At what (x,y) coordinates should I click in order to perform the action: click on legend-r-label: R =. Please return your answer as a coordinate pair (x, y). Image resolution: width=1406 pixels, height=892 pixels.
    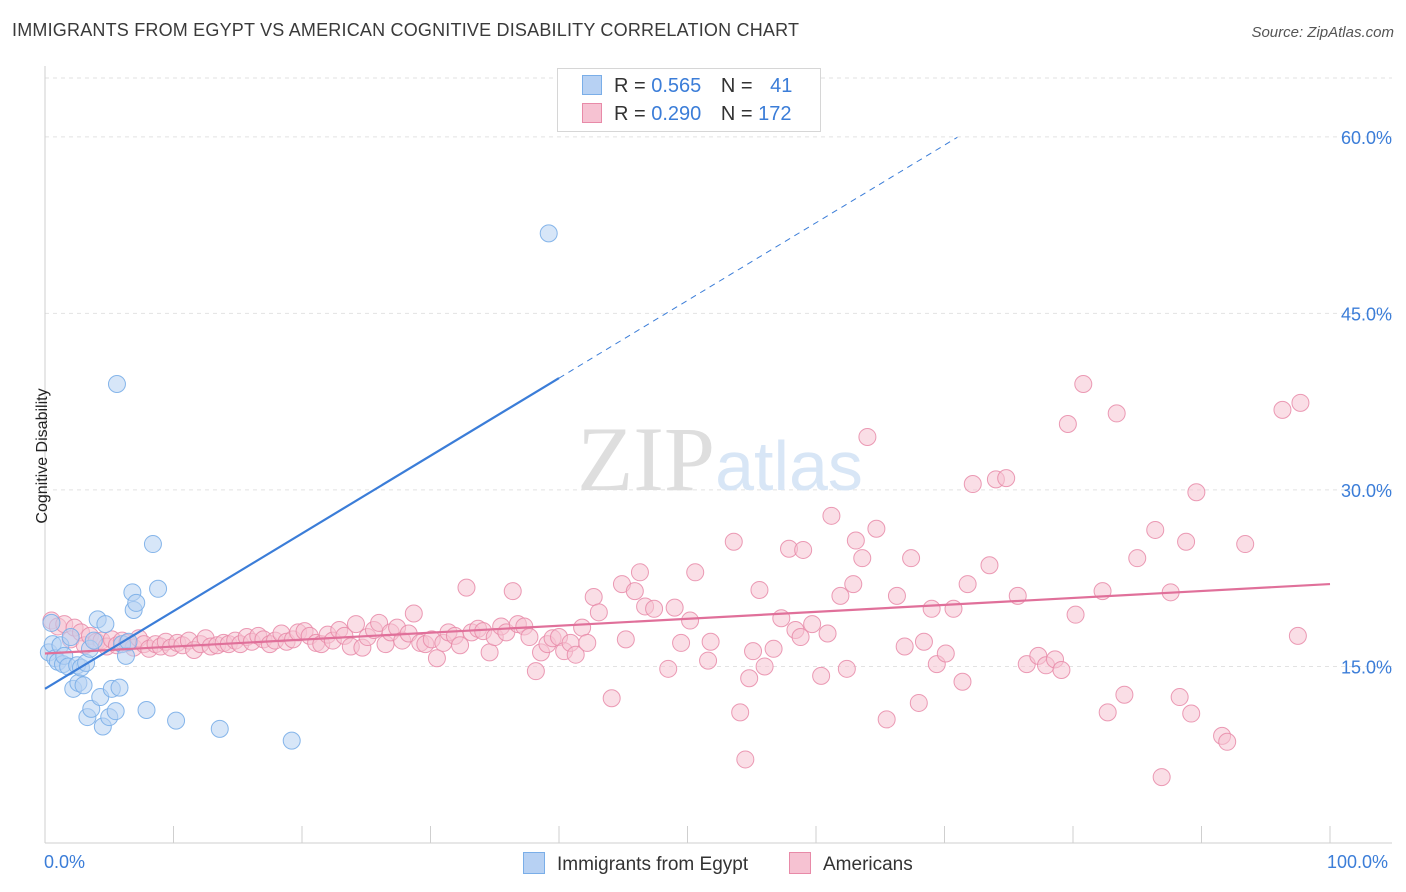
    Looking at the image, I should click on (630, 114).